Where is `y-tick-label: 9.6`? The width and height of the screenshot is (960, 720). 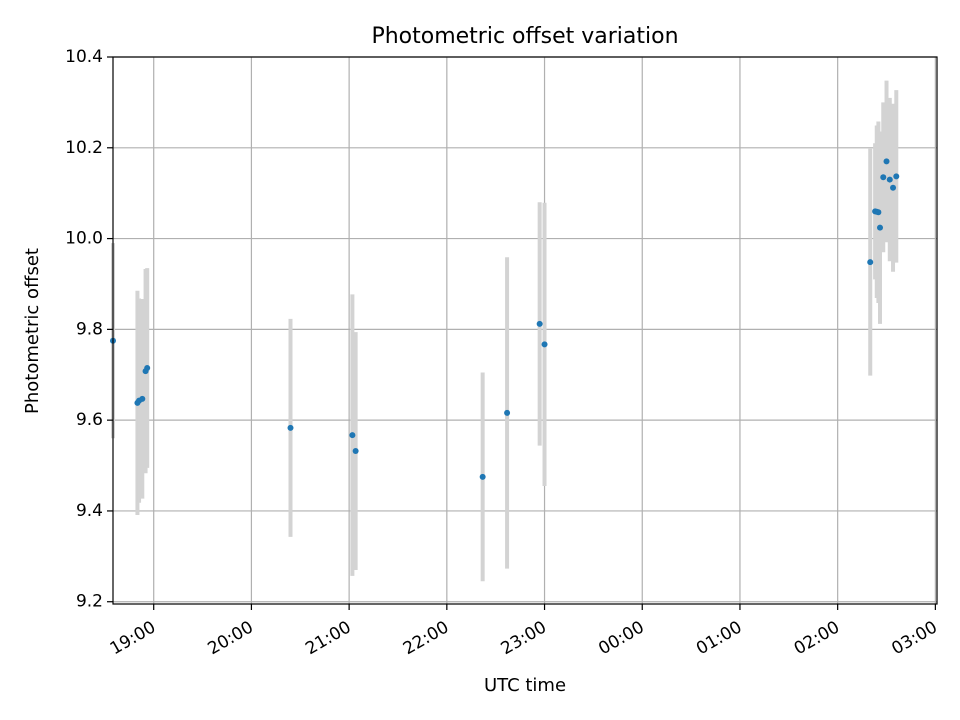 y-tick-label: 9.6 is located at coordinates (89, 420).